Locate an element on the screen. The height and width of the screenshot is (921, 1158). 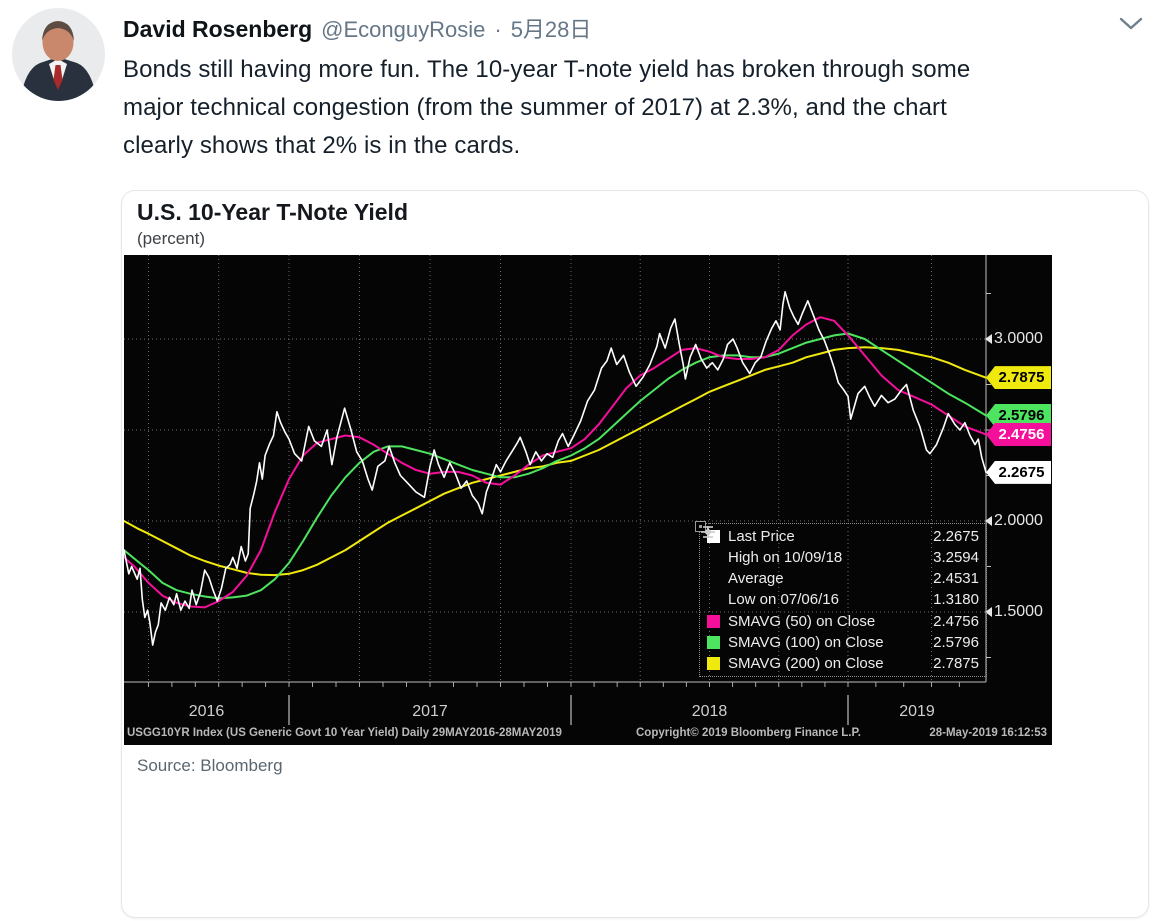
legend-label: Low on 07/06/16 is located at coordinates (783, 600).